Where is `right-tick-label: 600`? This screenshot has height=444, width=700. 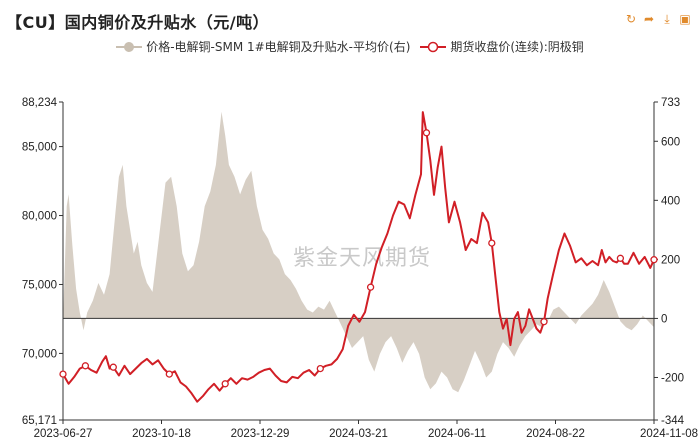
right-tick-label: 600 is located at coordinates (670, 142).